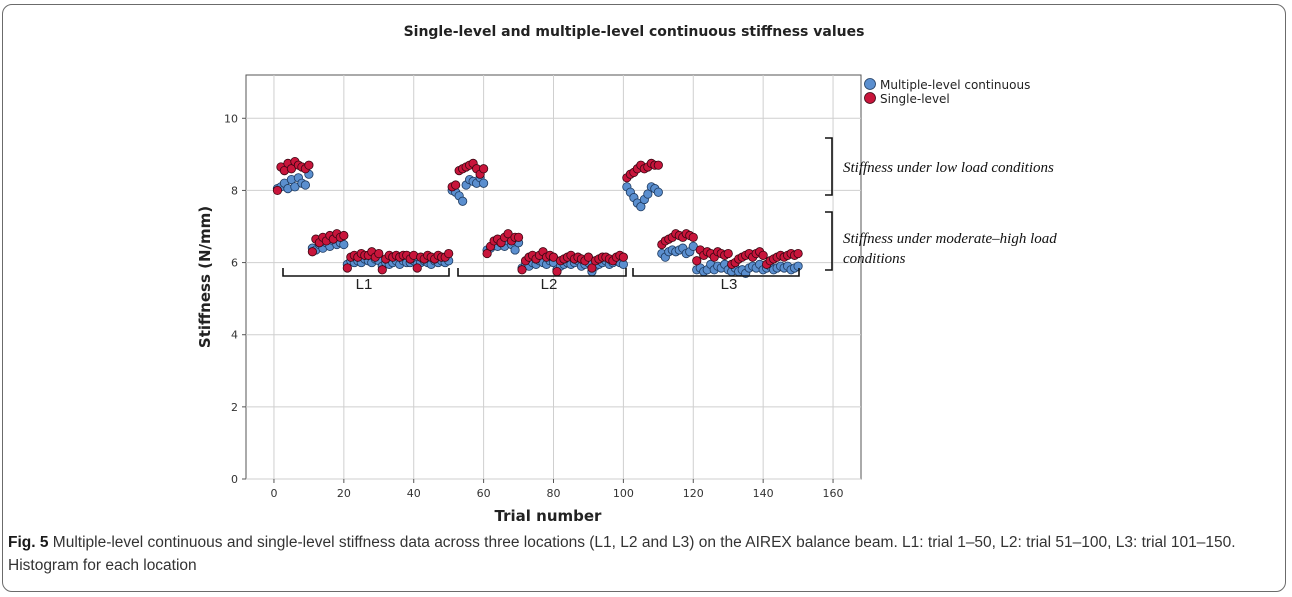 The height and width of the screenshot is (597, 1292). I want to click on location-brackets, so click(557, 207).